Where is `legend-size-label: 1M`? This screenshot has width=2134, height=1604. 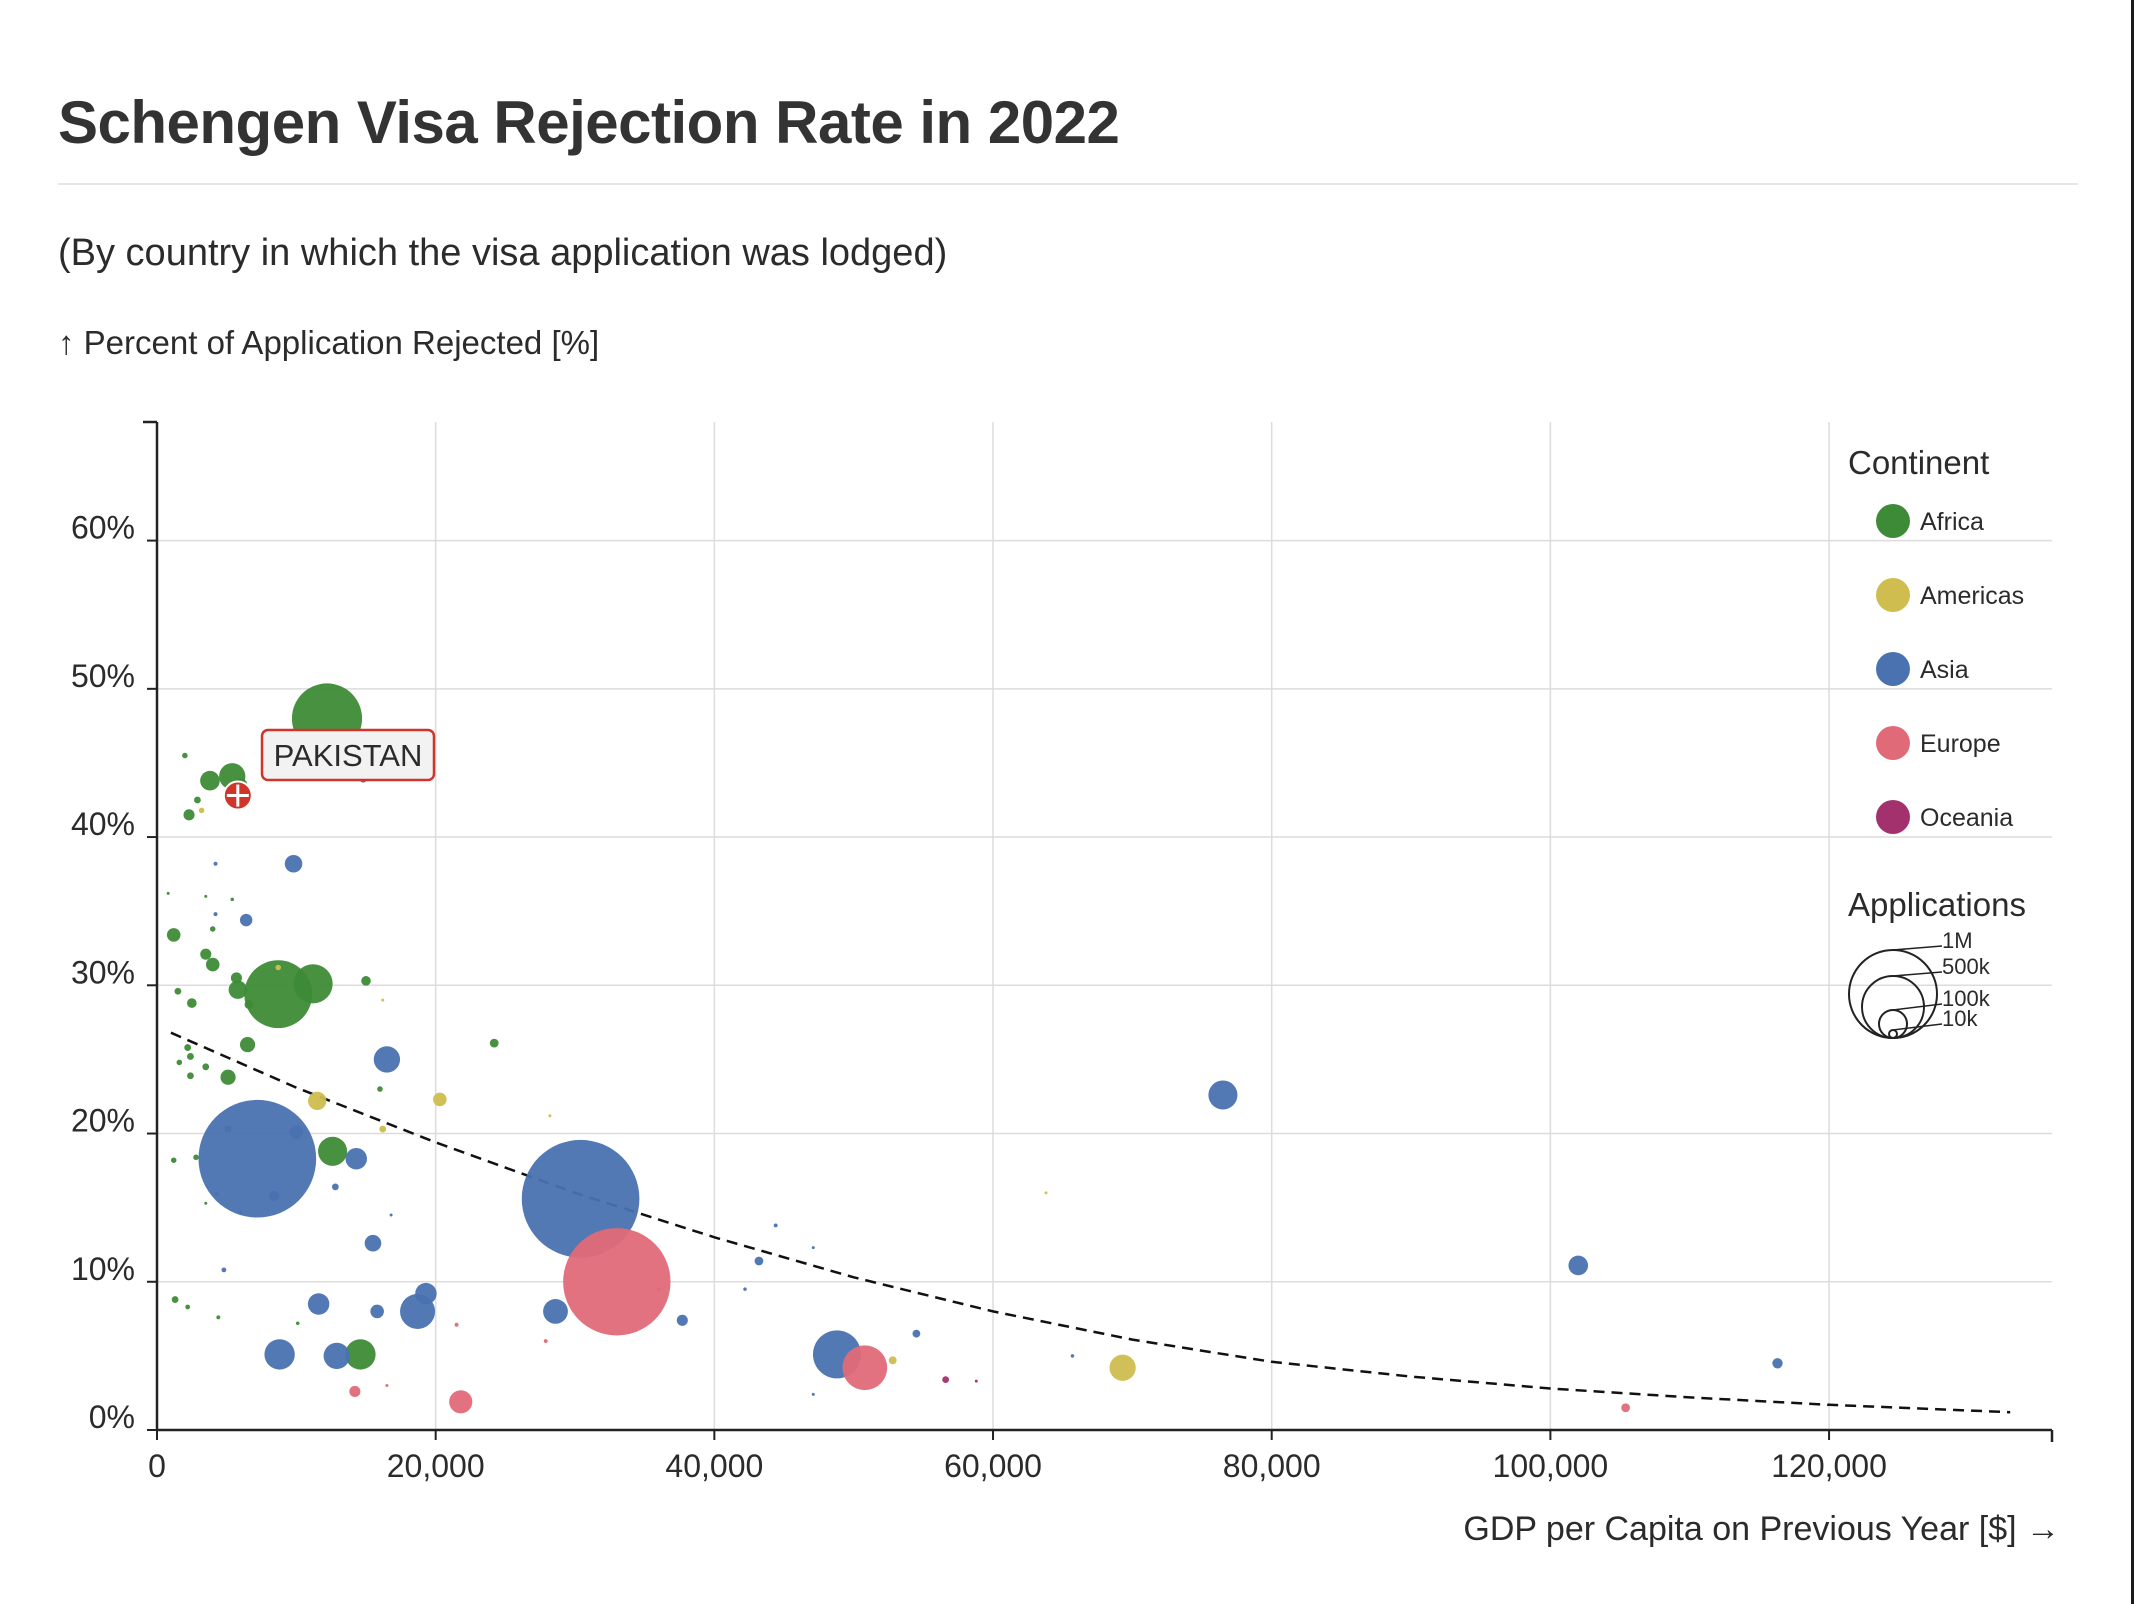
legend-size-label: 1M is located at coordinates (1957, 940).